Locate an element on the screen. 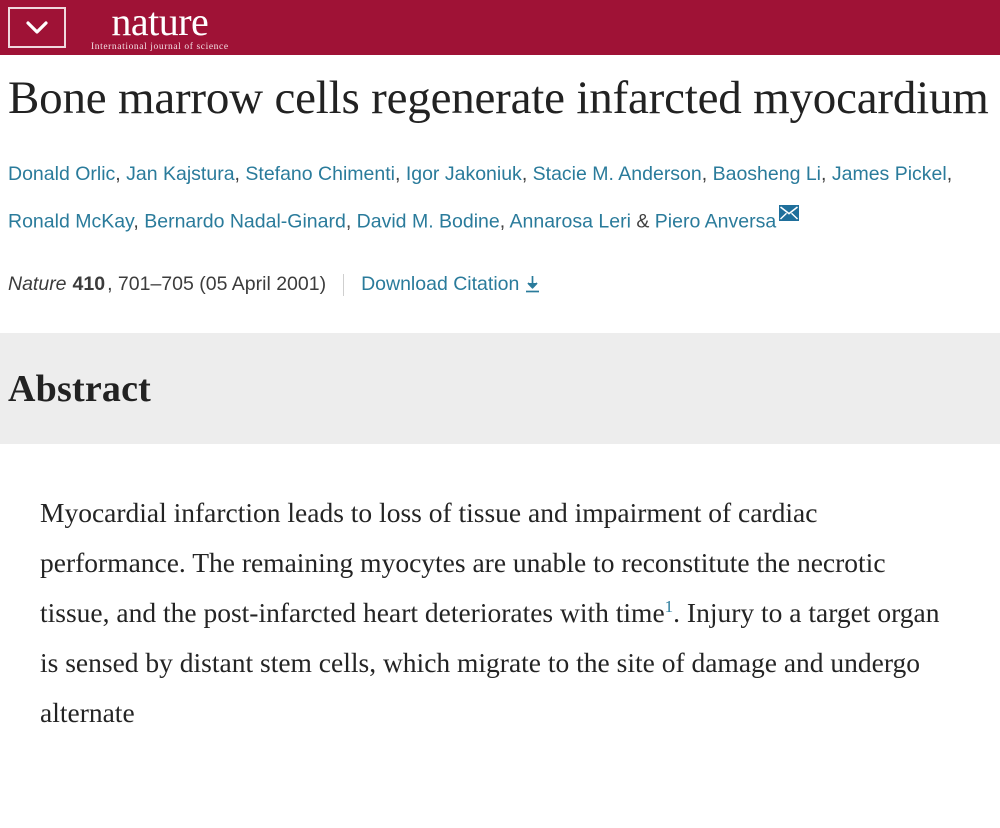 The image size is (1000, 828). author-link: Donald Orlic is located at coordinates (62, 173).